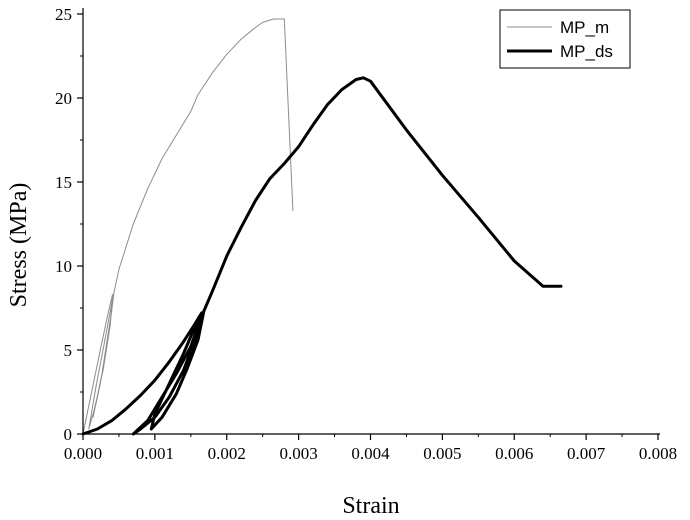 The image size is (690, 520). What do you see at coordinates (370, 453) in the screenshot?
I see `x-tick-label: 0.004` at bounding box center [370, 453].